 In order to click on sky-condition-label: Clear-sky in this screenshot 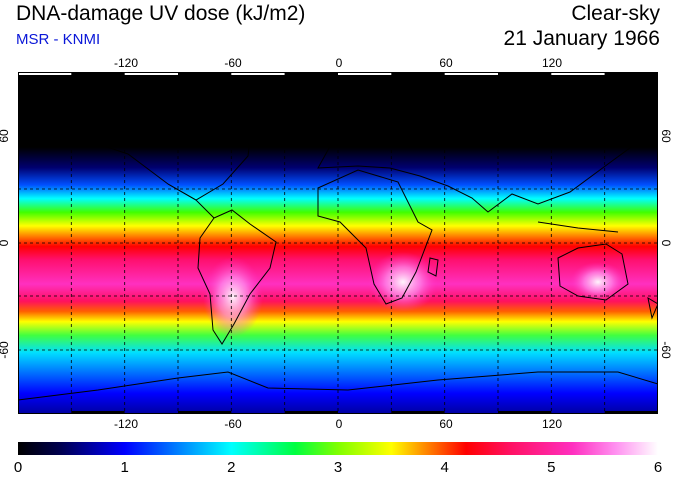, I will do `click(615, 13)`.